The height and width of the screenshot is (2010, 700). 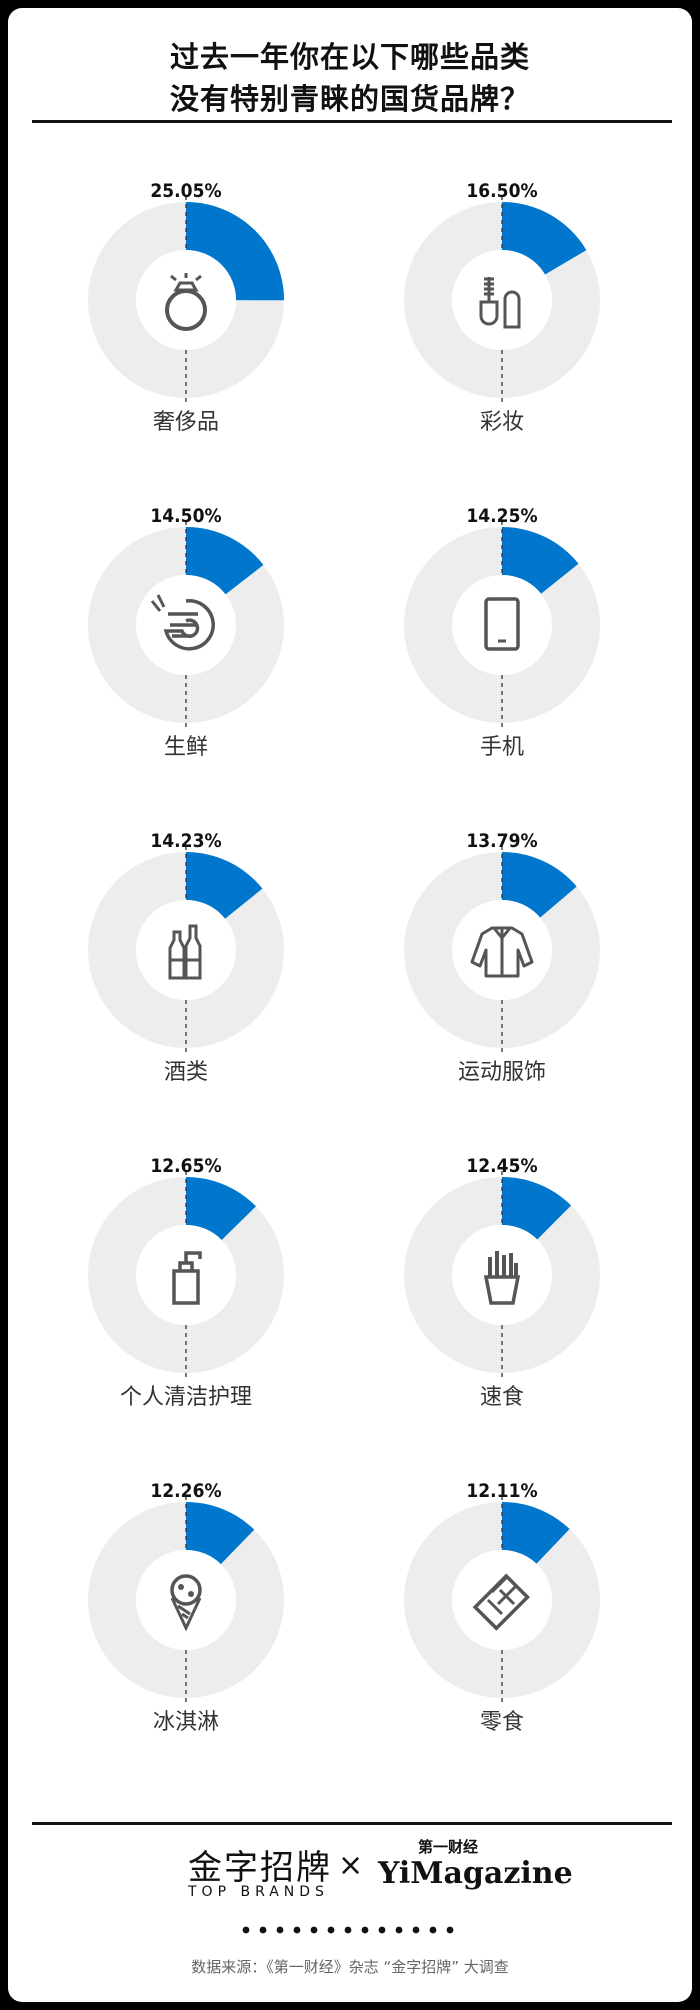 I want to click on donut-panel: 14.50% 生鲜, so click(x=212, y=618).